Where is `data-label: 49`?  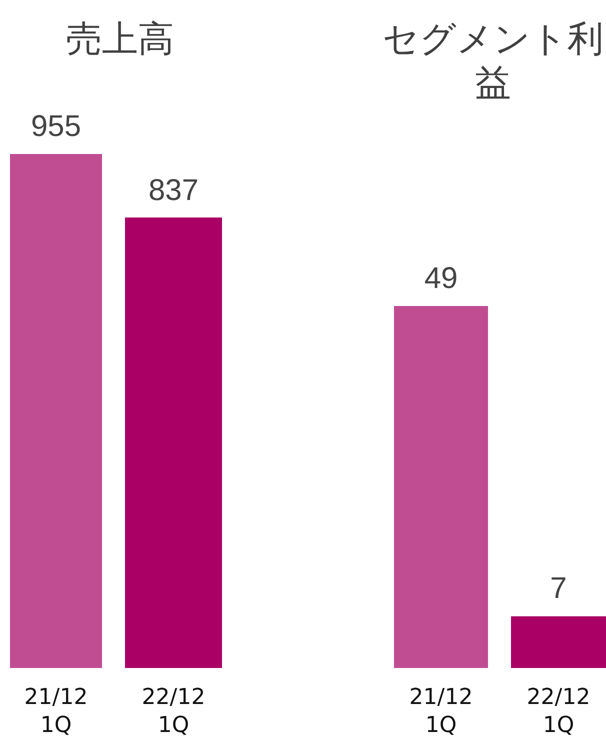 data-label: 49 is located at coordinates (441, 279).